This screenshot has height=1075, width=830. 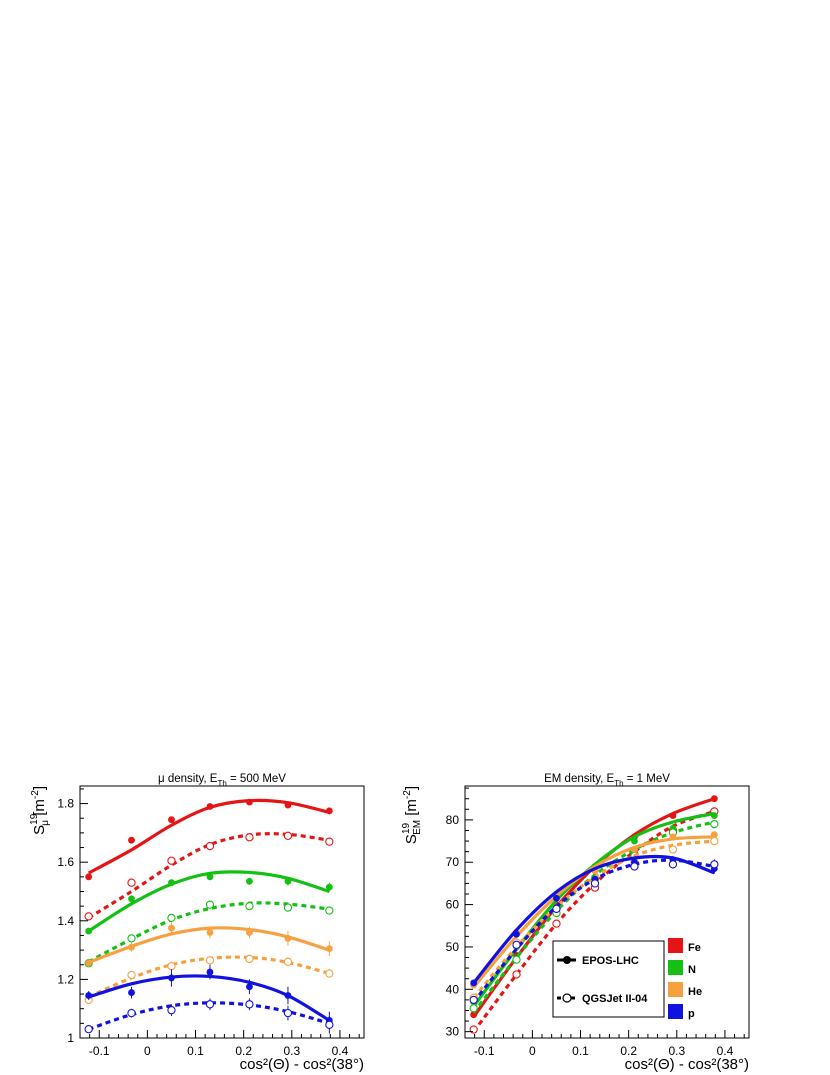 I want to click on species-label-n: N, so click(x=692, y=970).